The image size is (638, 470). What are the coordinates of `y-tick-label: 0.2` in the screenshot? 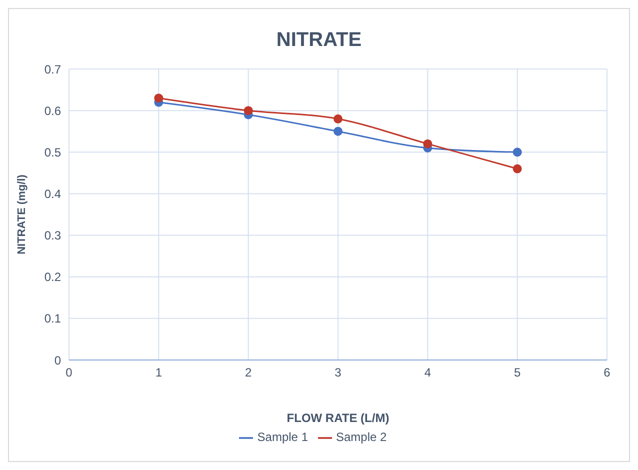 It's located at (53, 277).